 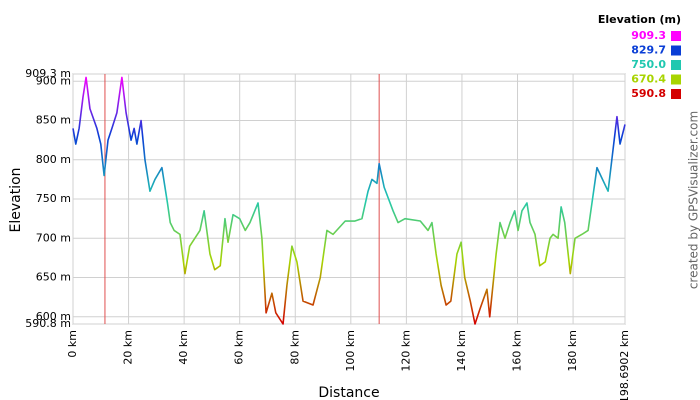 What do you see at coordinates (693, 200) in the screenshot?
I see `credit: created by GPSVisualizer.com` at bounding box center [693, 200].